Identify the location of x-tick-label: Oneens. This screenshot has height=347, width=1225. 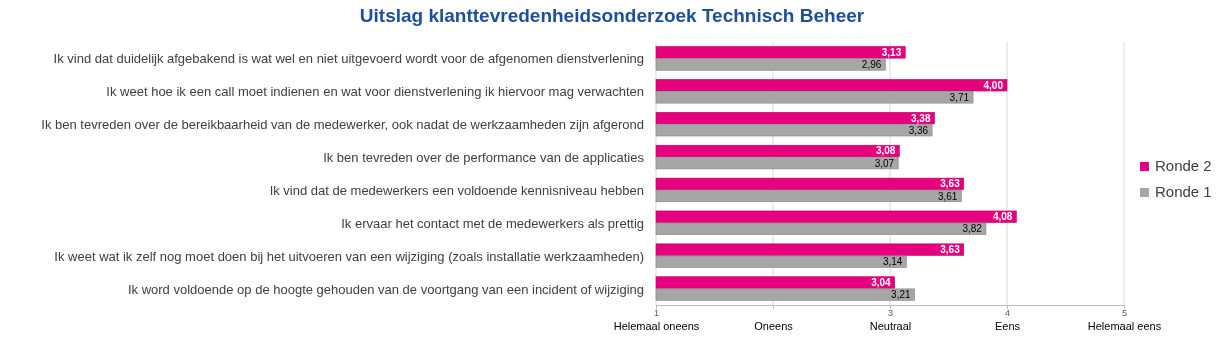
(774, 326).